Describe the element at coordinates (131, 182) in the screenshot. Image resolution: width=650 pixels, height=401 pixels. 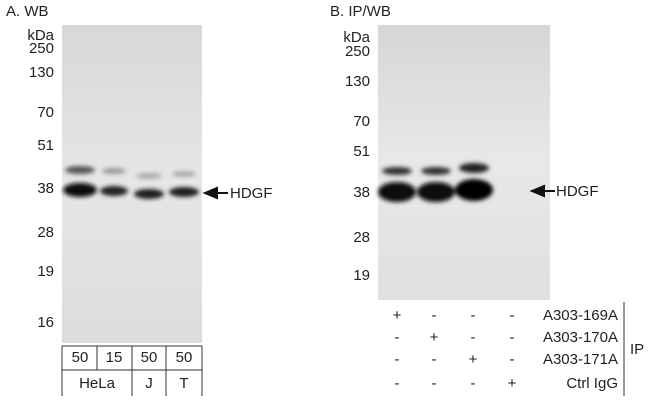
I see `bands-a` at that location.